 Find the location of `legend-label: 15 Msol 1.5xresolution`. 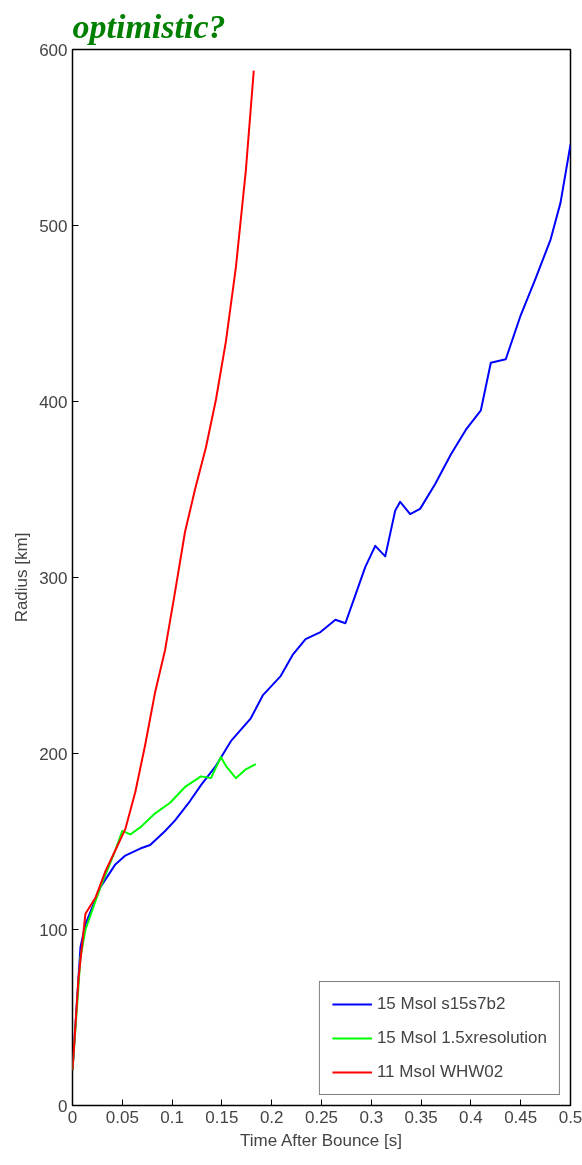

legend-label: 15 Msol 1.5xresolution is located at coordinates (461, 1038).